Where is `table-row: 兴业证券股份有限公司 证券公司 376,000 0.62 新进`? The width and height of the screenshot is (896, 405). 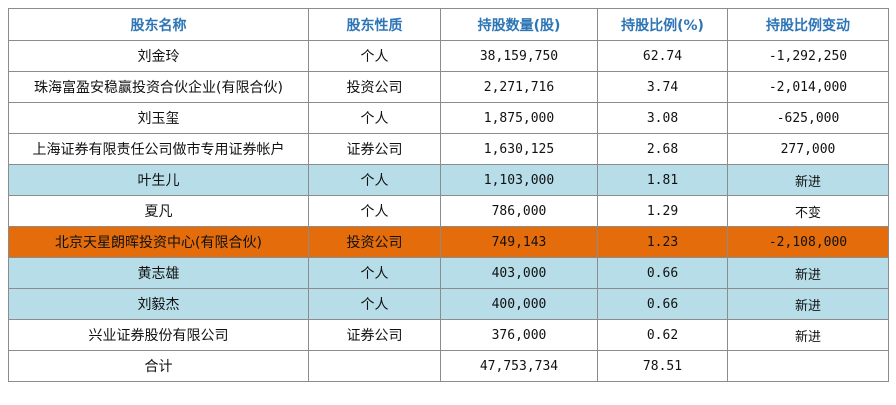 table-row: 兴业证券股份有限公司 证券公司 376,000 0.62 新进 is located at coordinates (448, 335).